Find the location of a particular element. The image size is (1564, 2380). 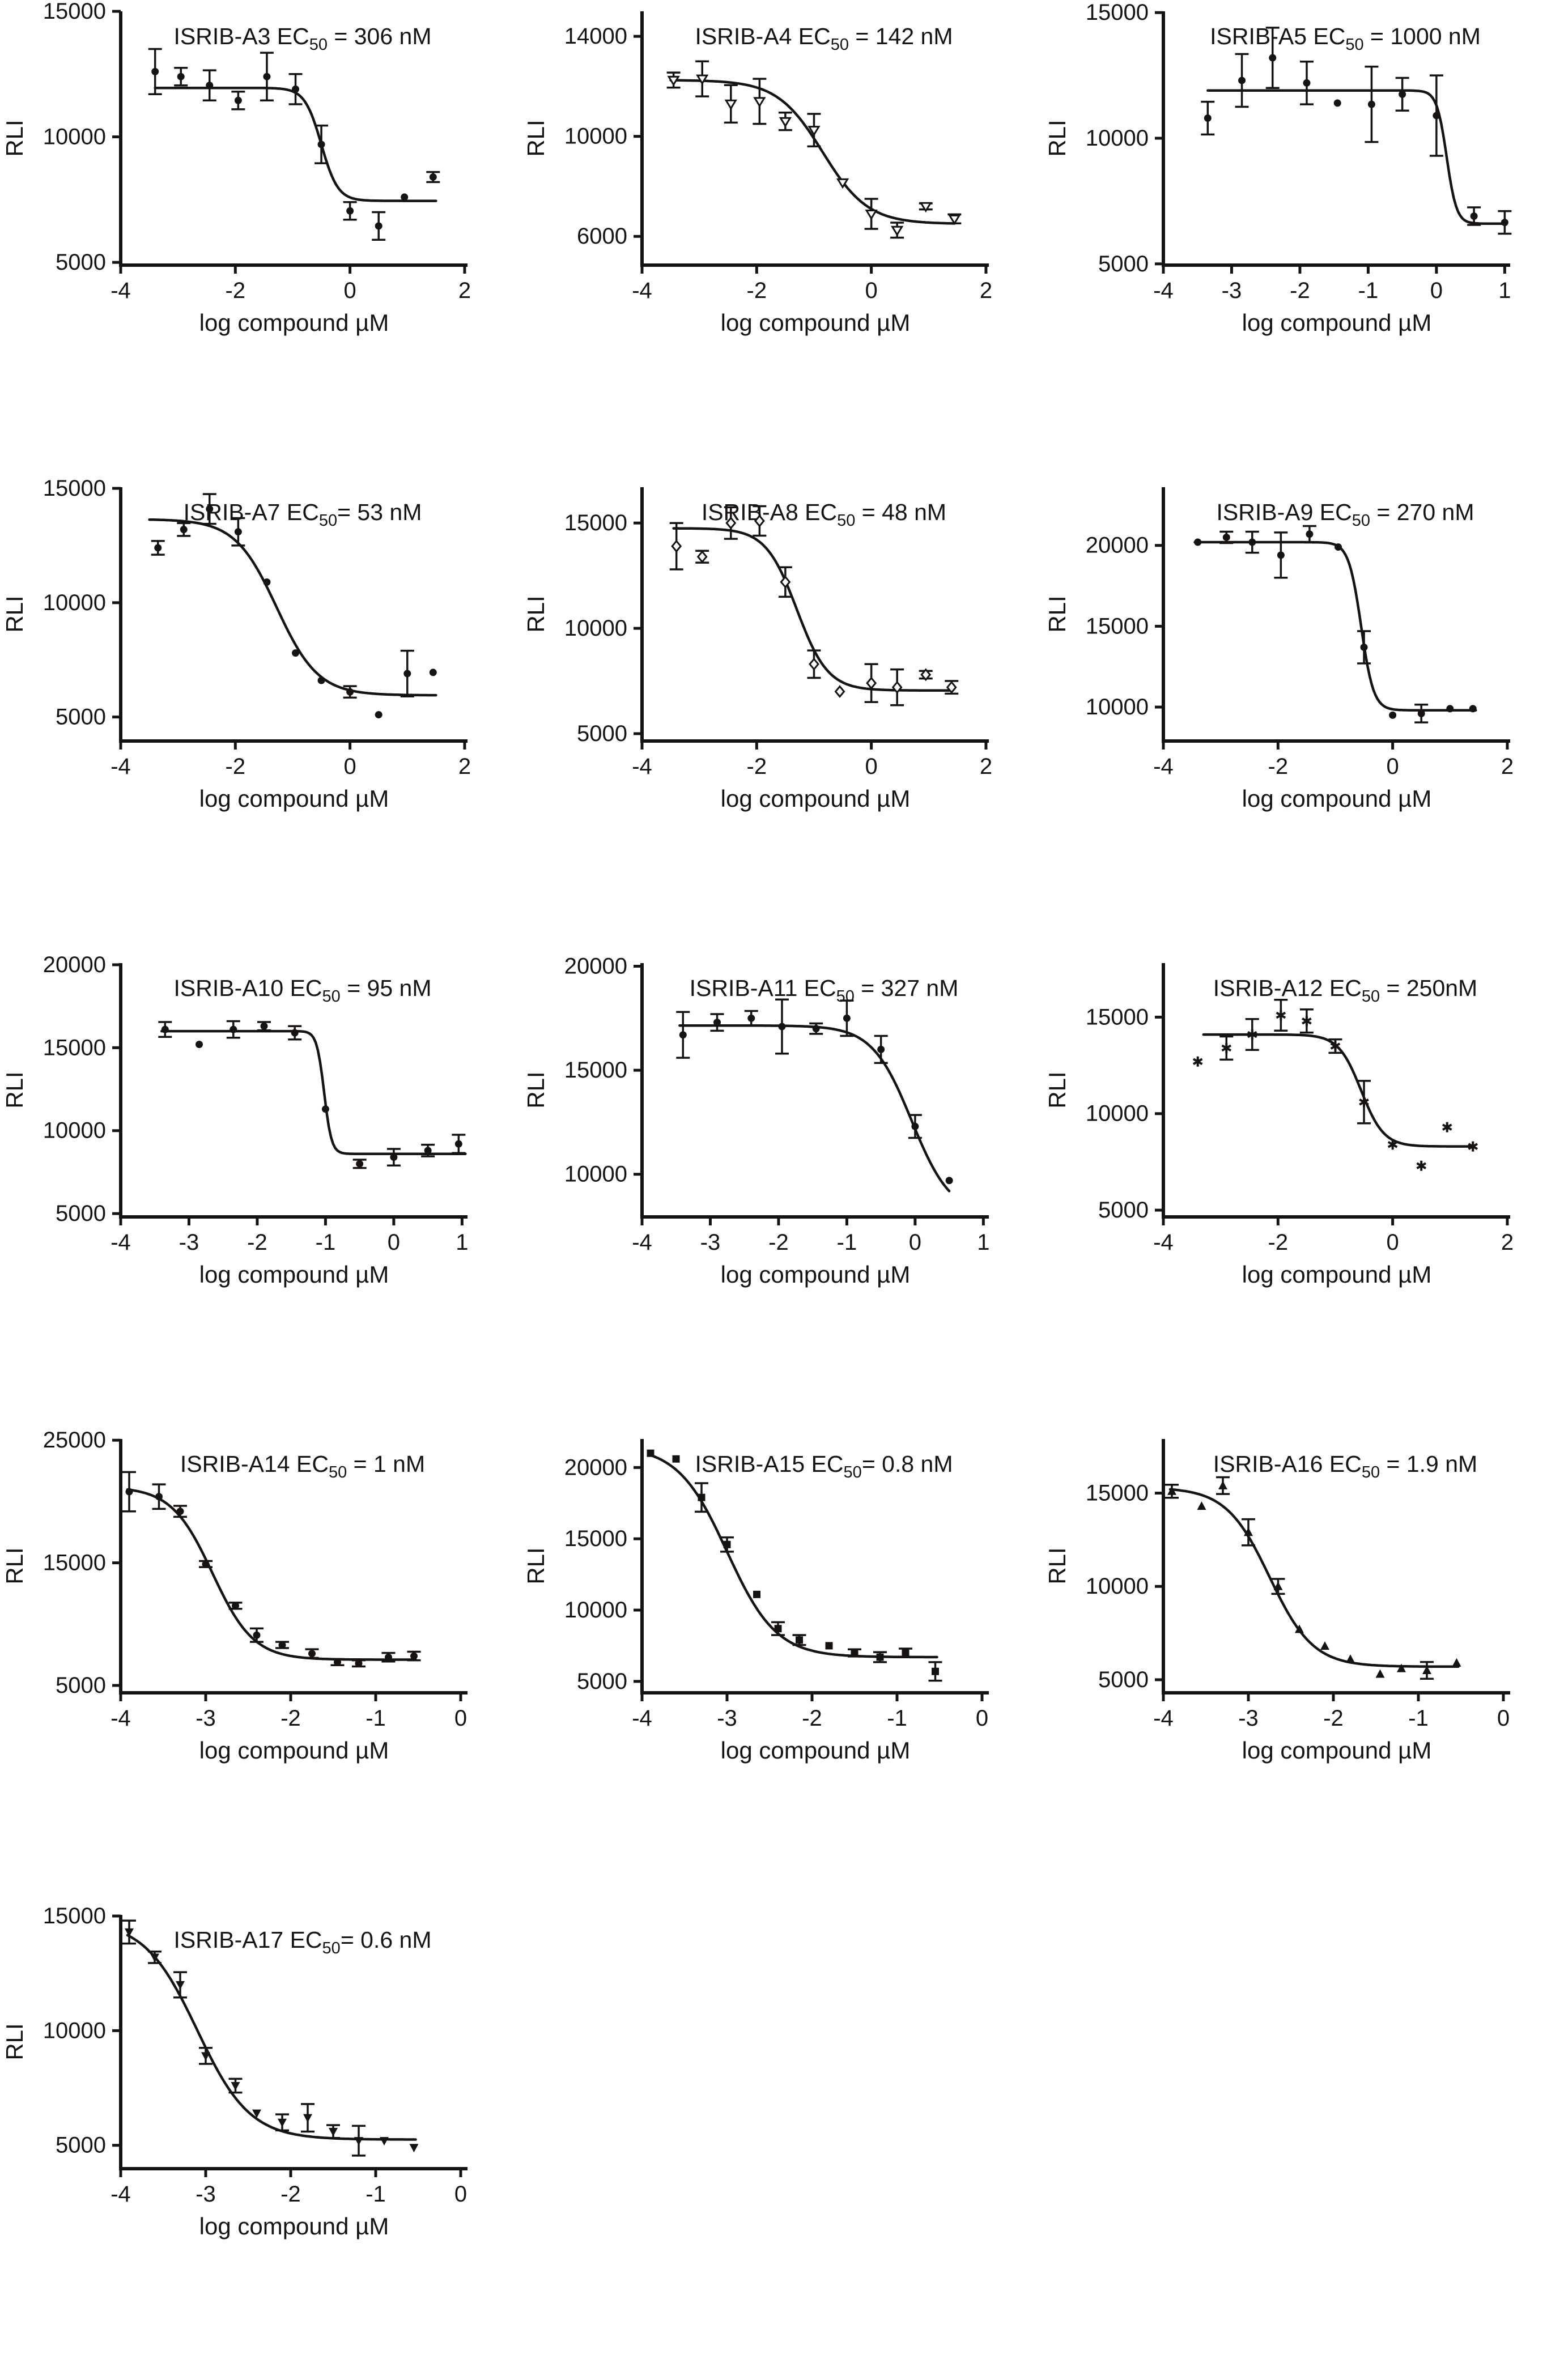

y-tick-label: 20000 is located at coordinates (74, 964).